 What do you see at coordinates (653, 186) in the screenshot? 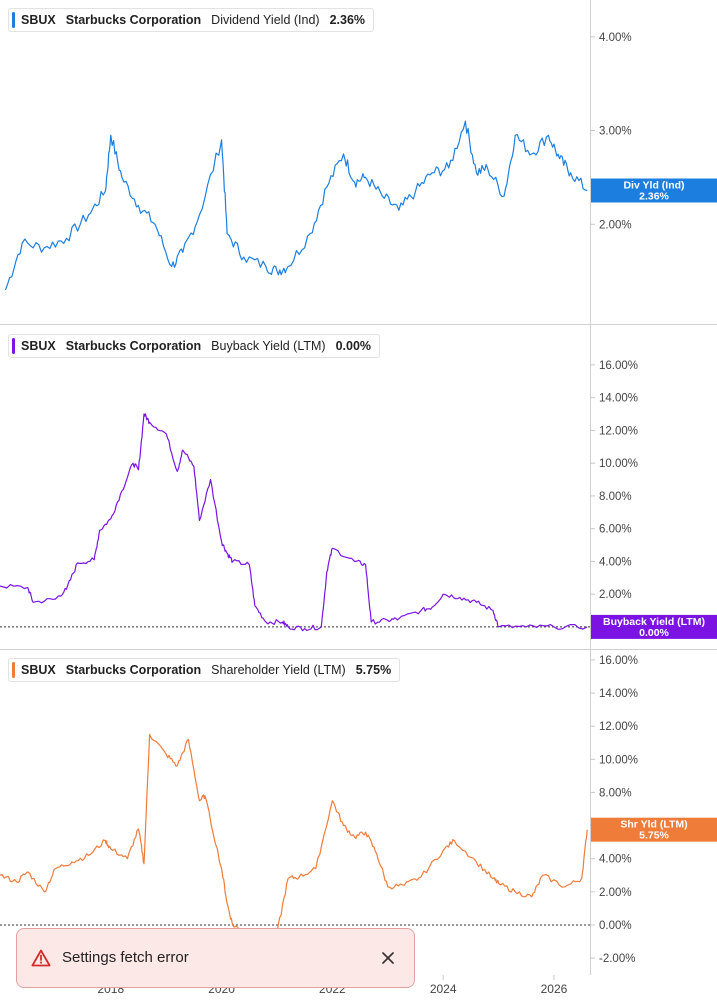
I see `badge-label: Div Yld (Ind)` at bounding box center [653, 186].